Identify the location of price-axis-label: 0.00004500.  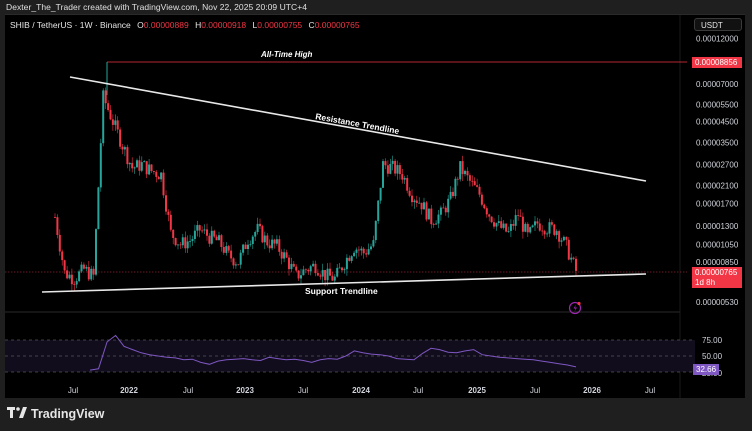
(717, 121).